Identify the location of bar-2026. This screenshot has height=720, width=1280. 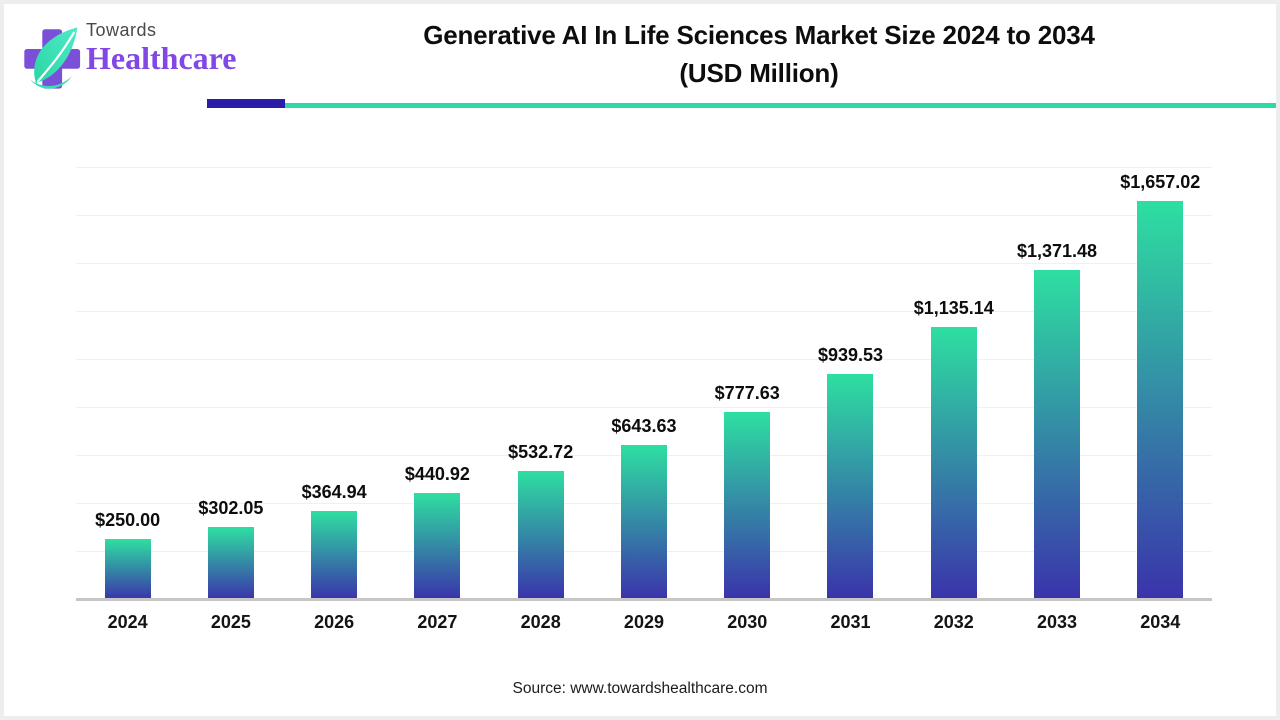
(334, 555).